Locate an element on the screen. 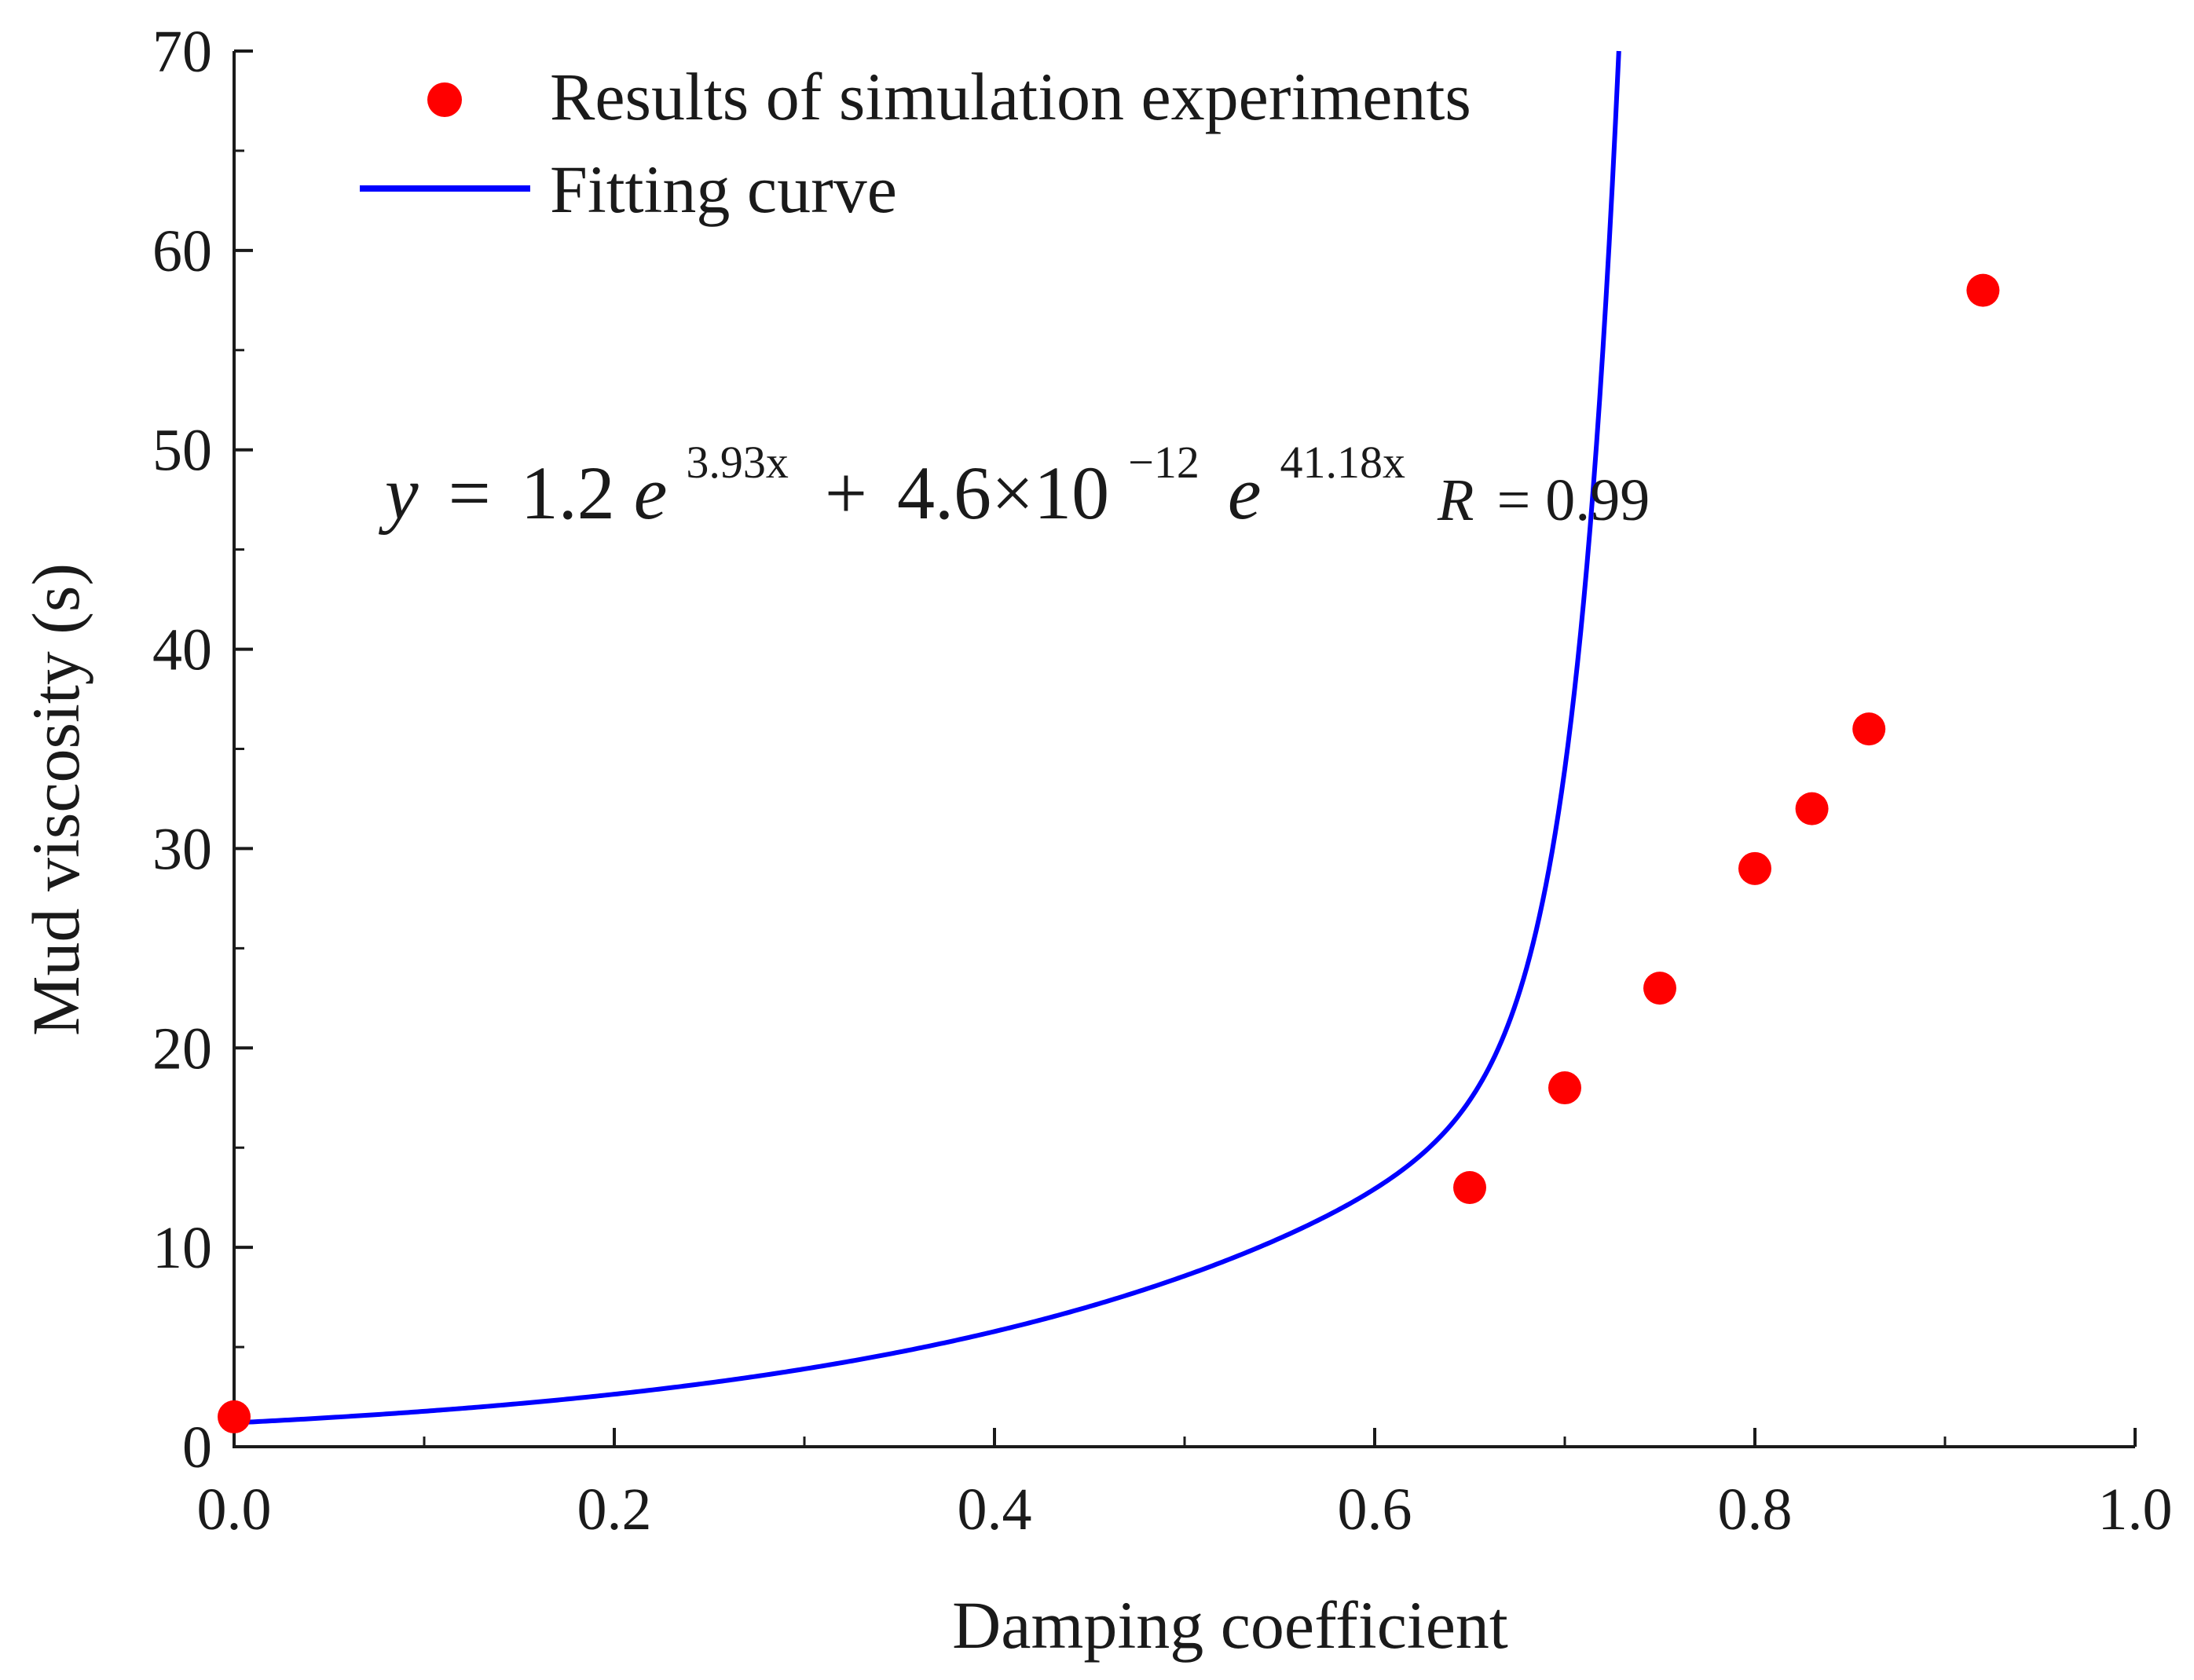 The width and height of the screenshot is (2194, 1680). x-tick-label: 1.0 is located at coordinates (2135, 1510).